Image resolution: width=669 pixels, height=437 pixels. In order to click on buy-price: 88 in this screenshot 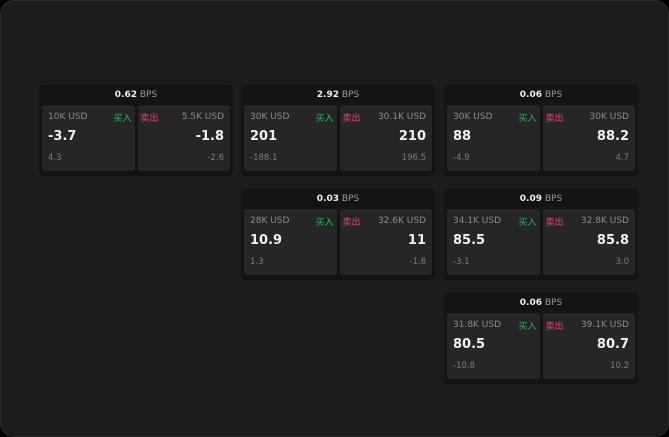, I will do `click(462, 136)`.